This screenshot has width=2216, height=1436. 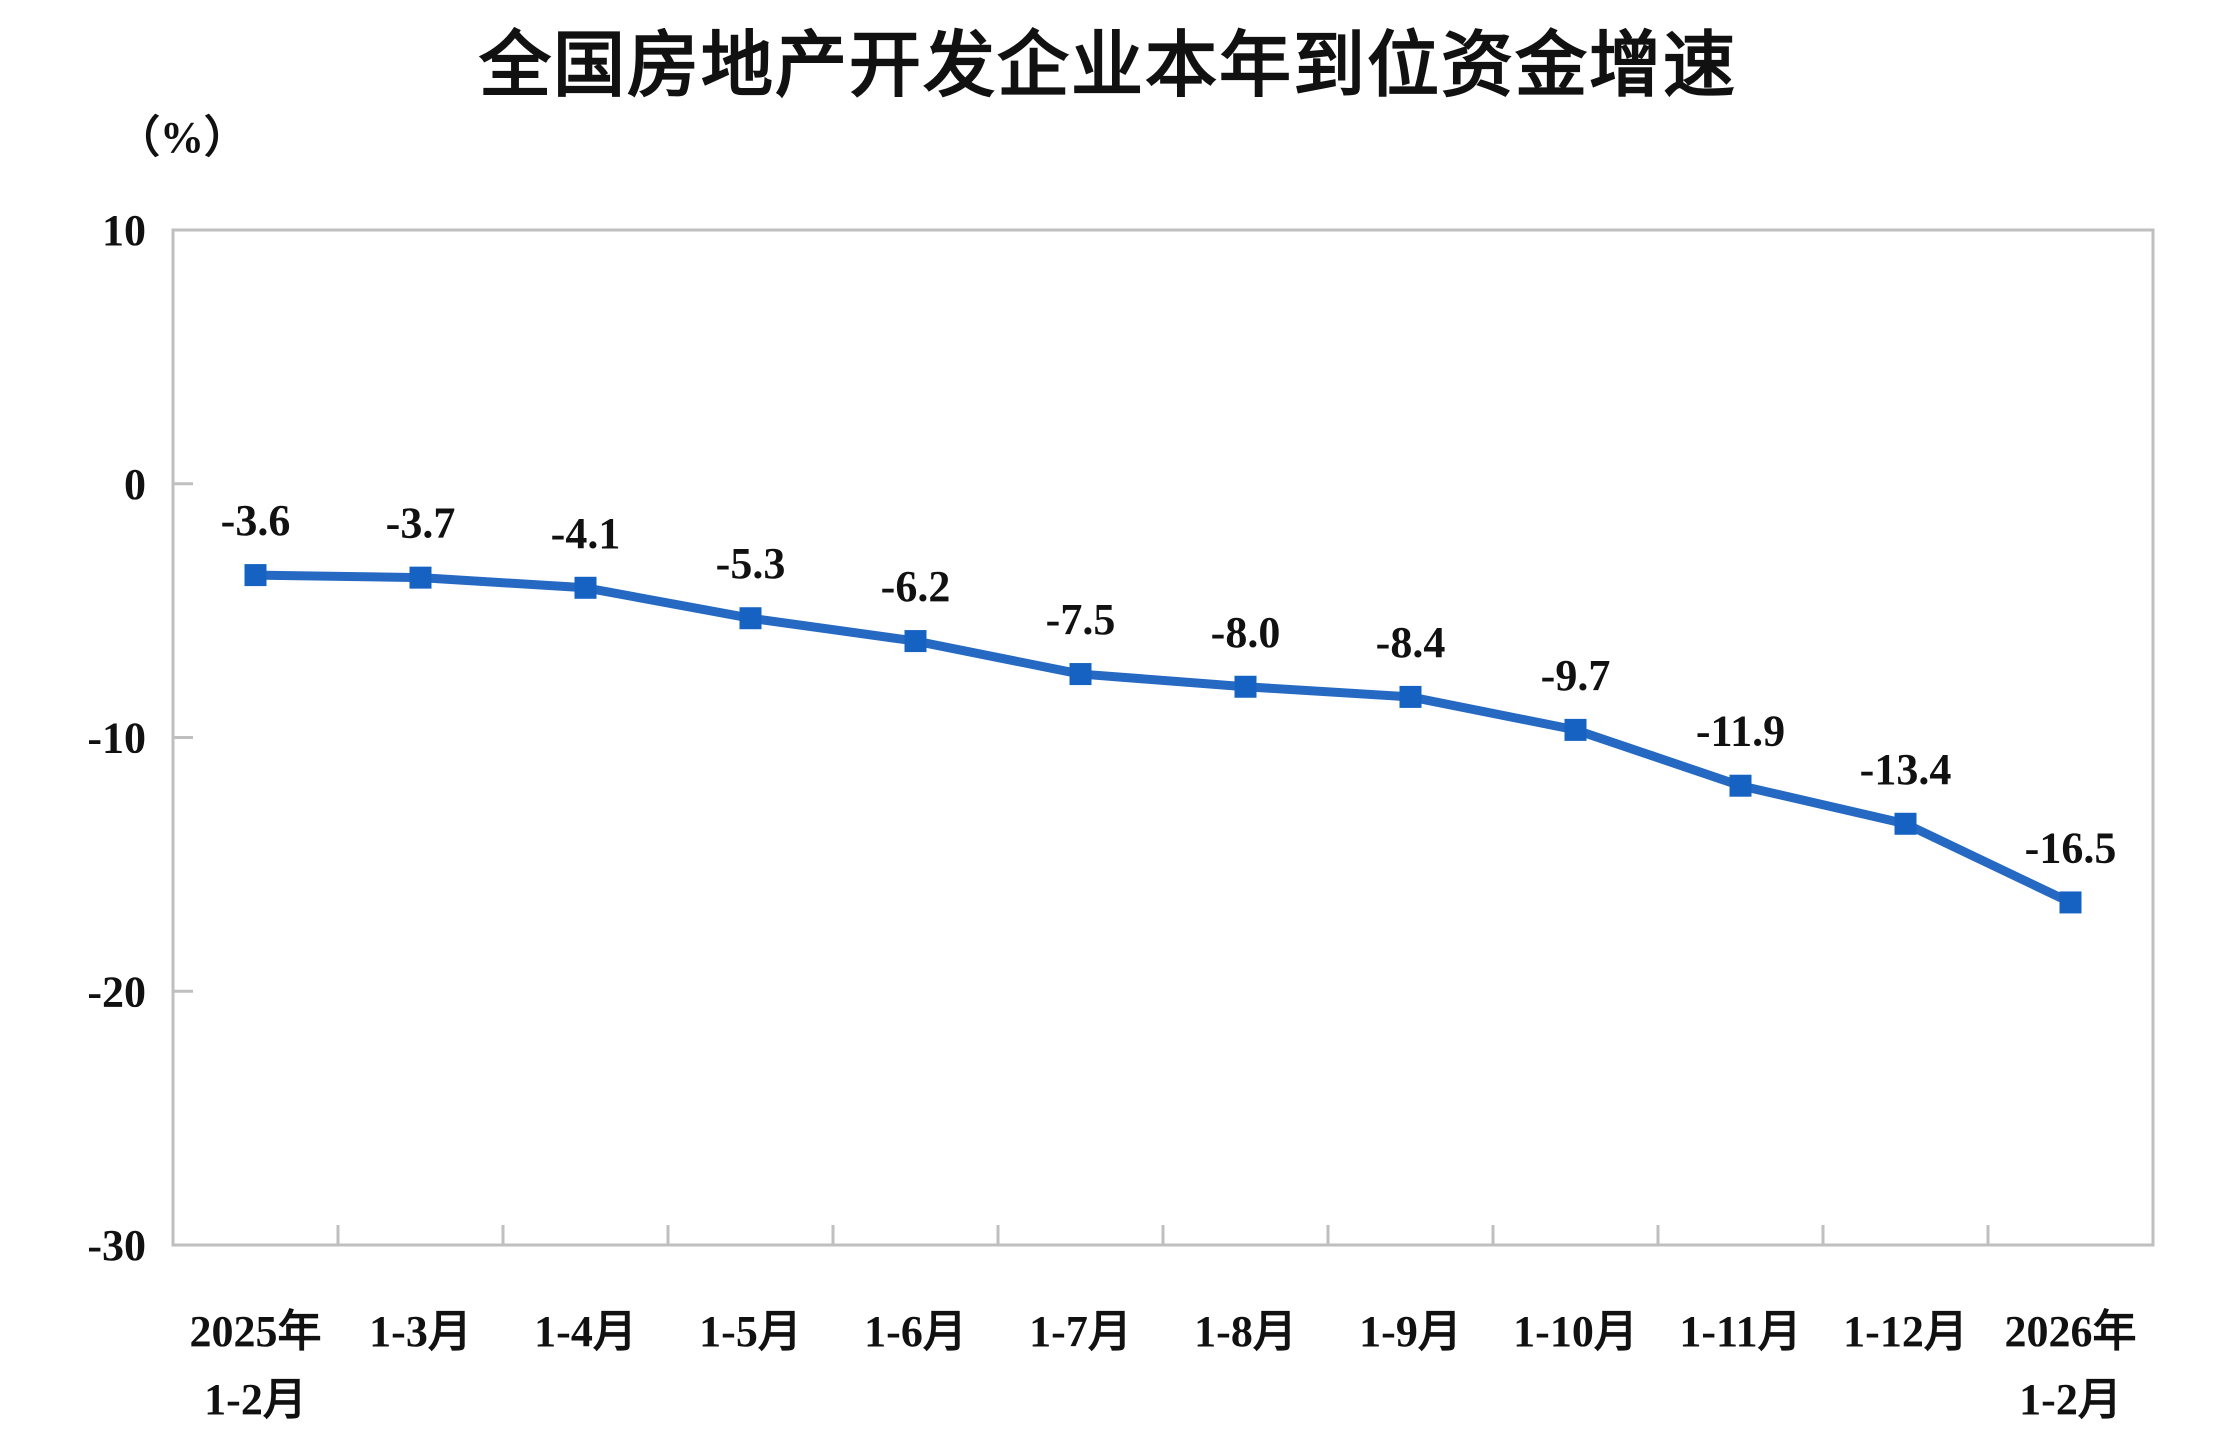 I want to click on y-axis-label: -10, so click(x=116, y=738).